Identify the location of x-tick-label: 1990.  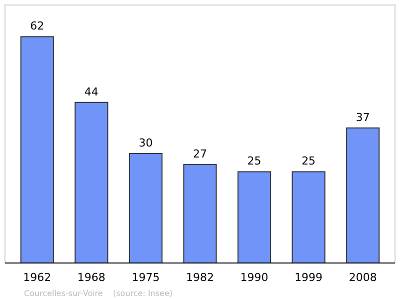
(254, 277).